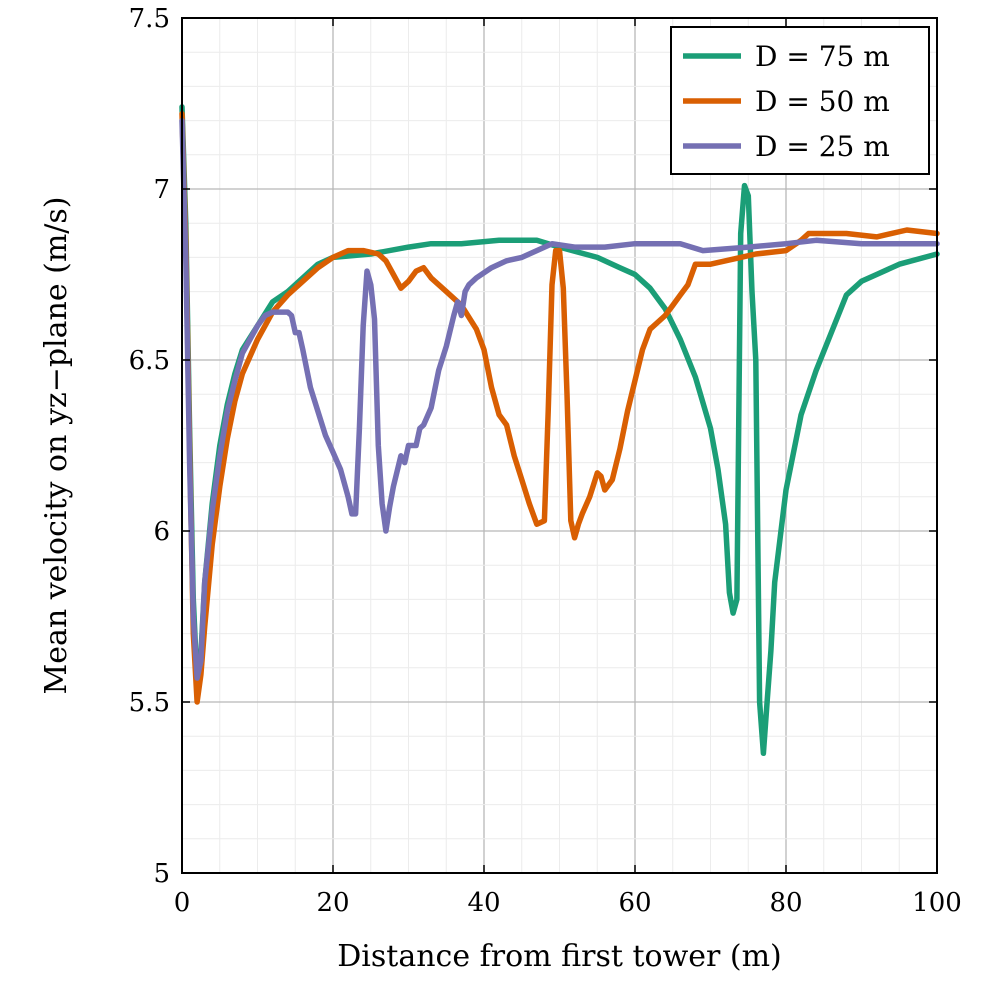  I want to click on legend: D = 75 m D = 50 m D = 25 m, so click(800, 100).